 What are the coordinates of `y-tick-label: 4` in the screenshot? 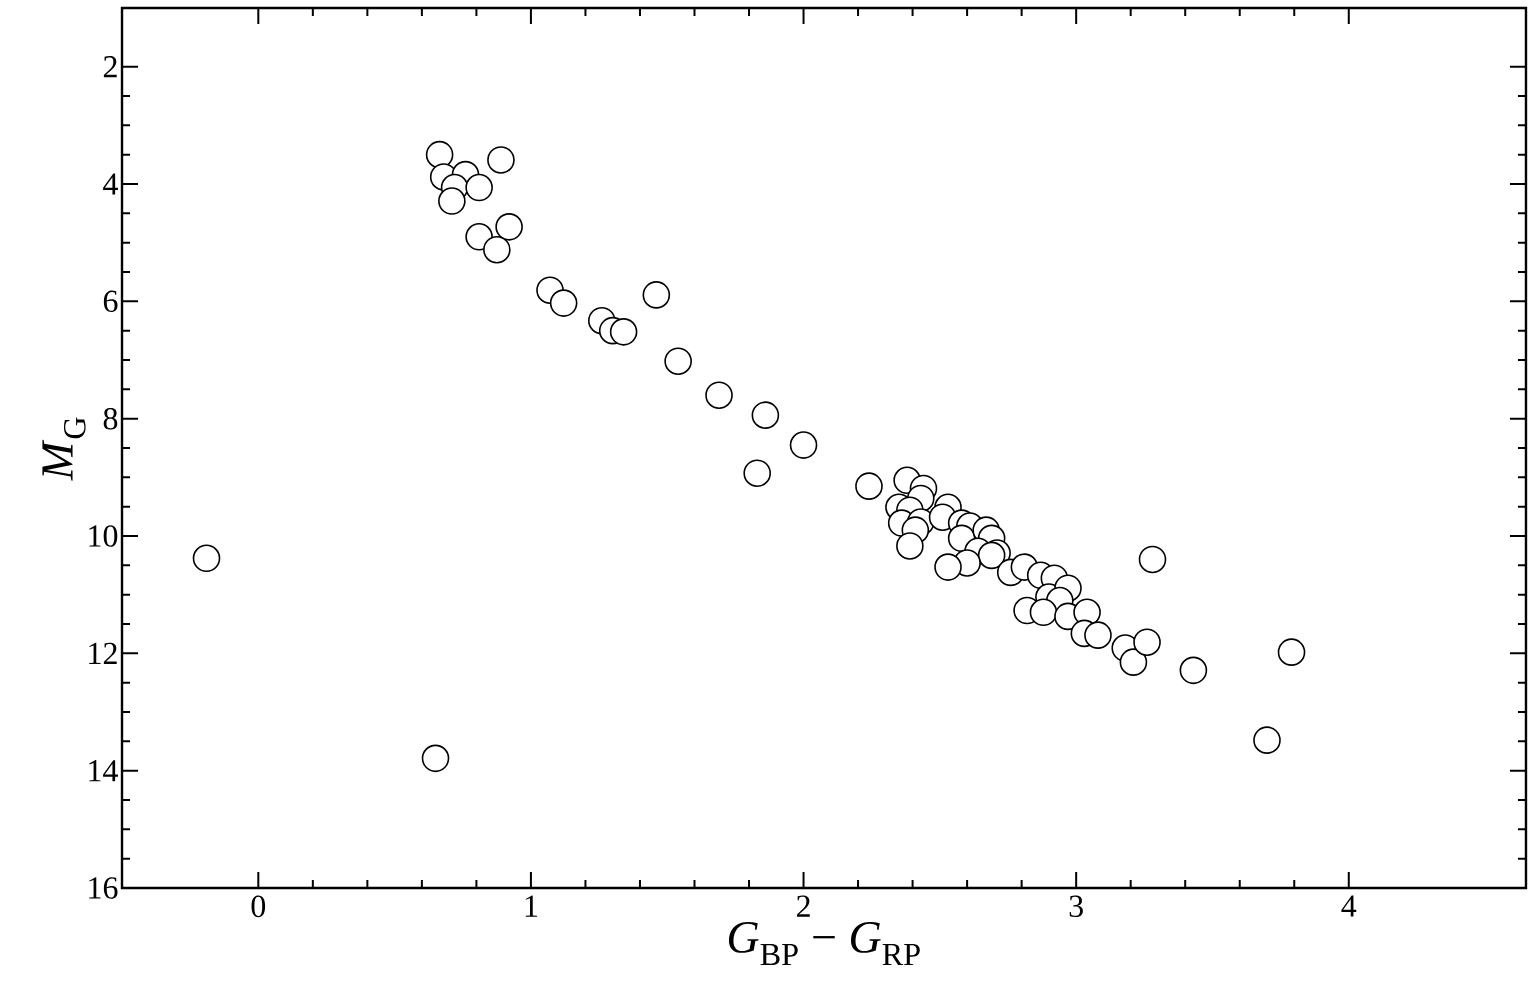 It's located at (110, 184).